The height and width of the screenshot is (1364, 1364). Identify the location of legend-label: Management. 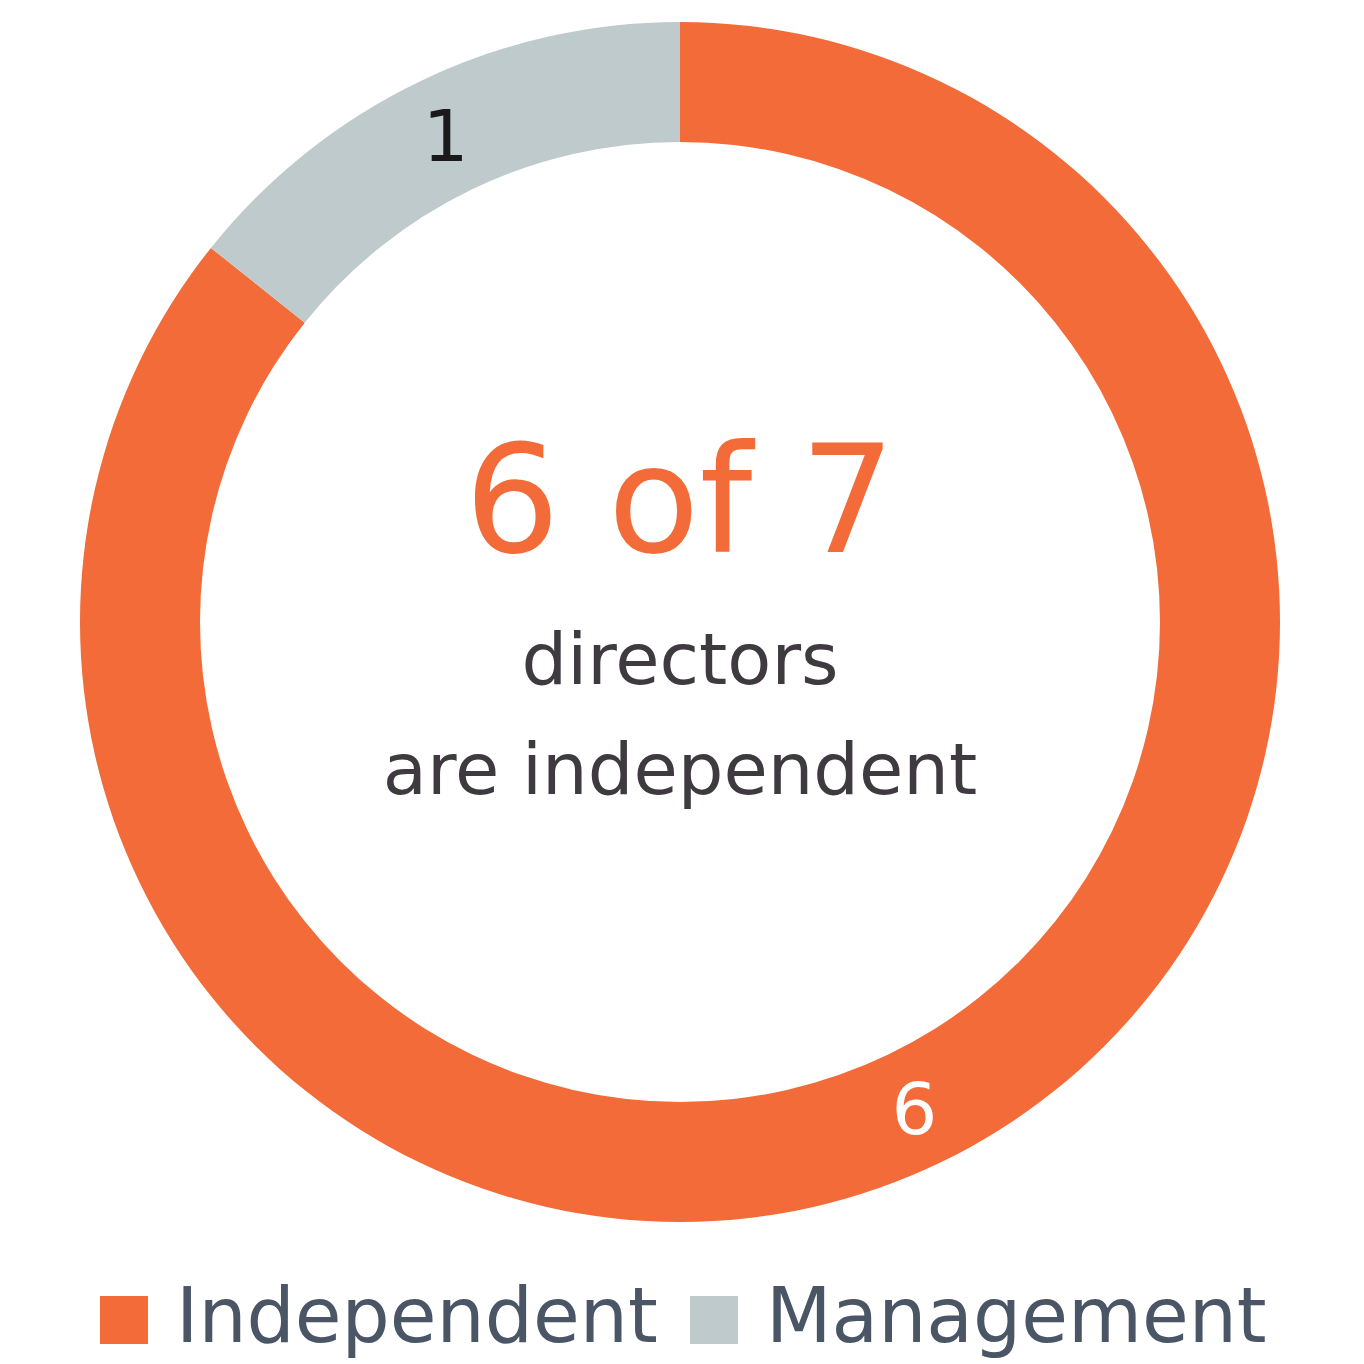
(1016, 1315).